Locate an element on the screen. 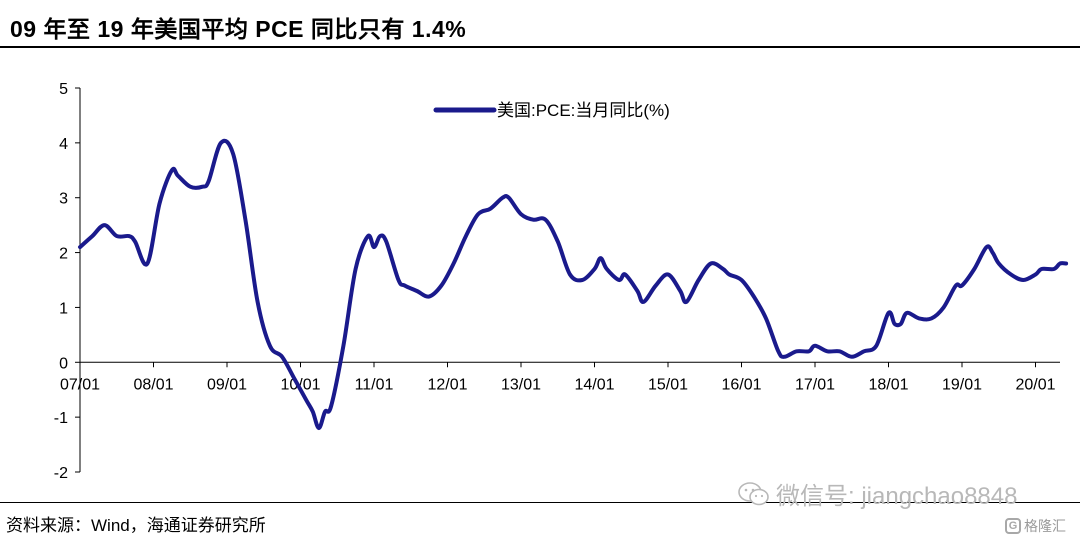 The image size is (1080, 543). wechat-icon is located at coordinates (753, 493).